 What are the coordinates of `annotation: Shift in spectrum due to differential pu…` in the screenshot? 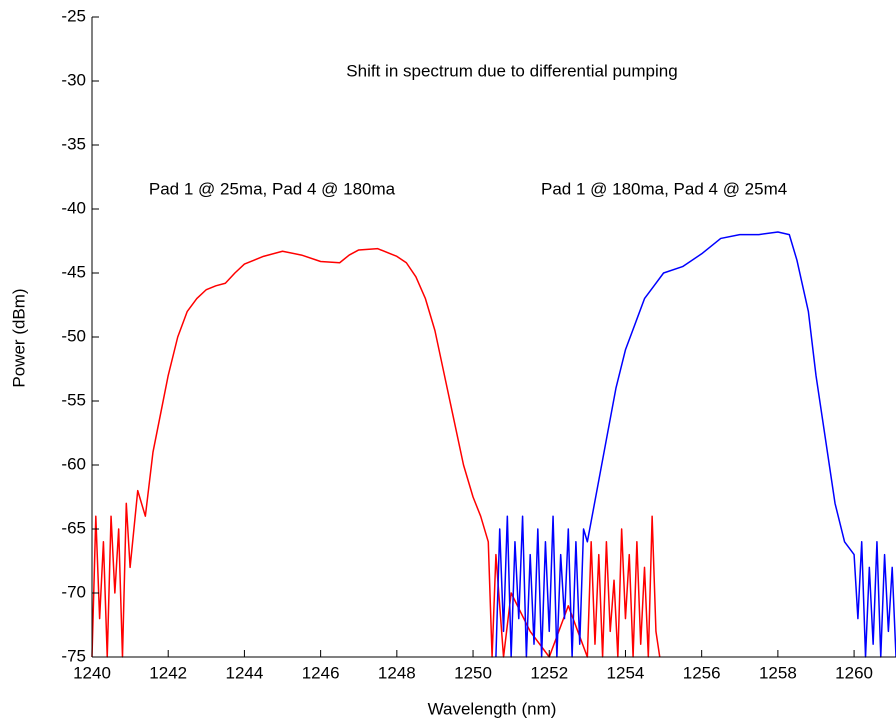 It's located at (511, 70).